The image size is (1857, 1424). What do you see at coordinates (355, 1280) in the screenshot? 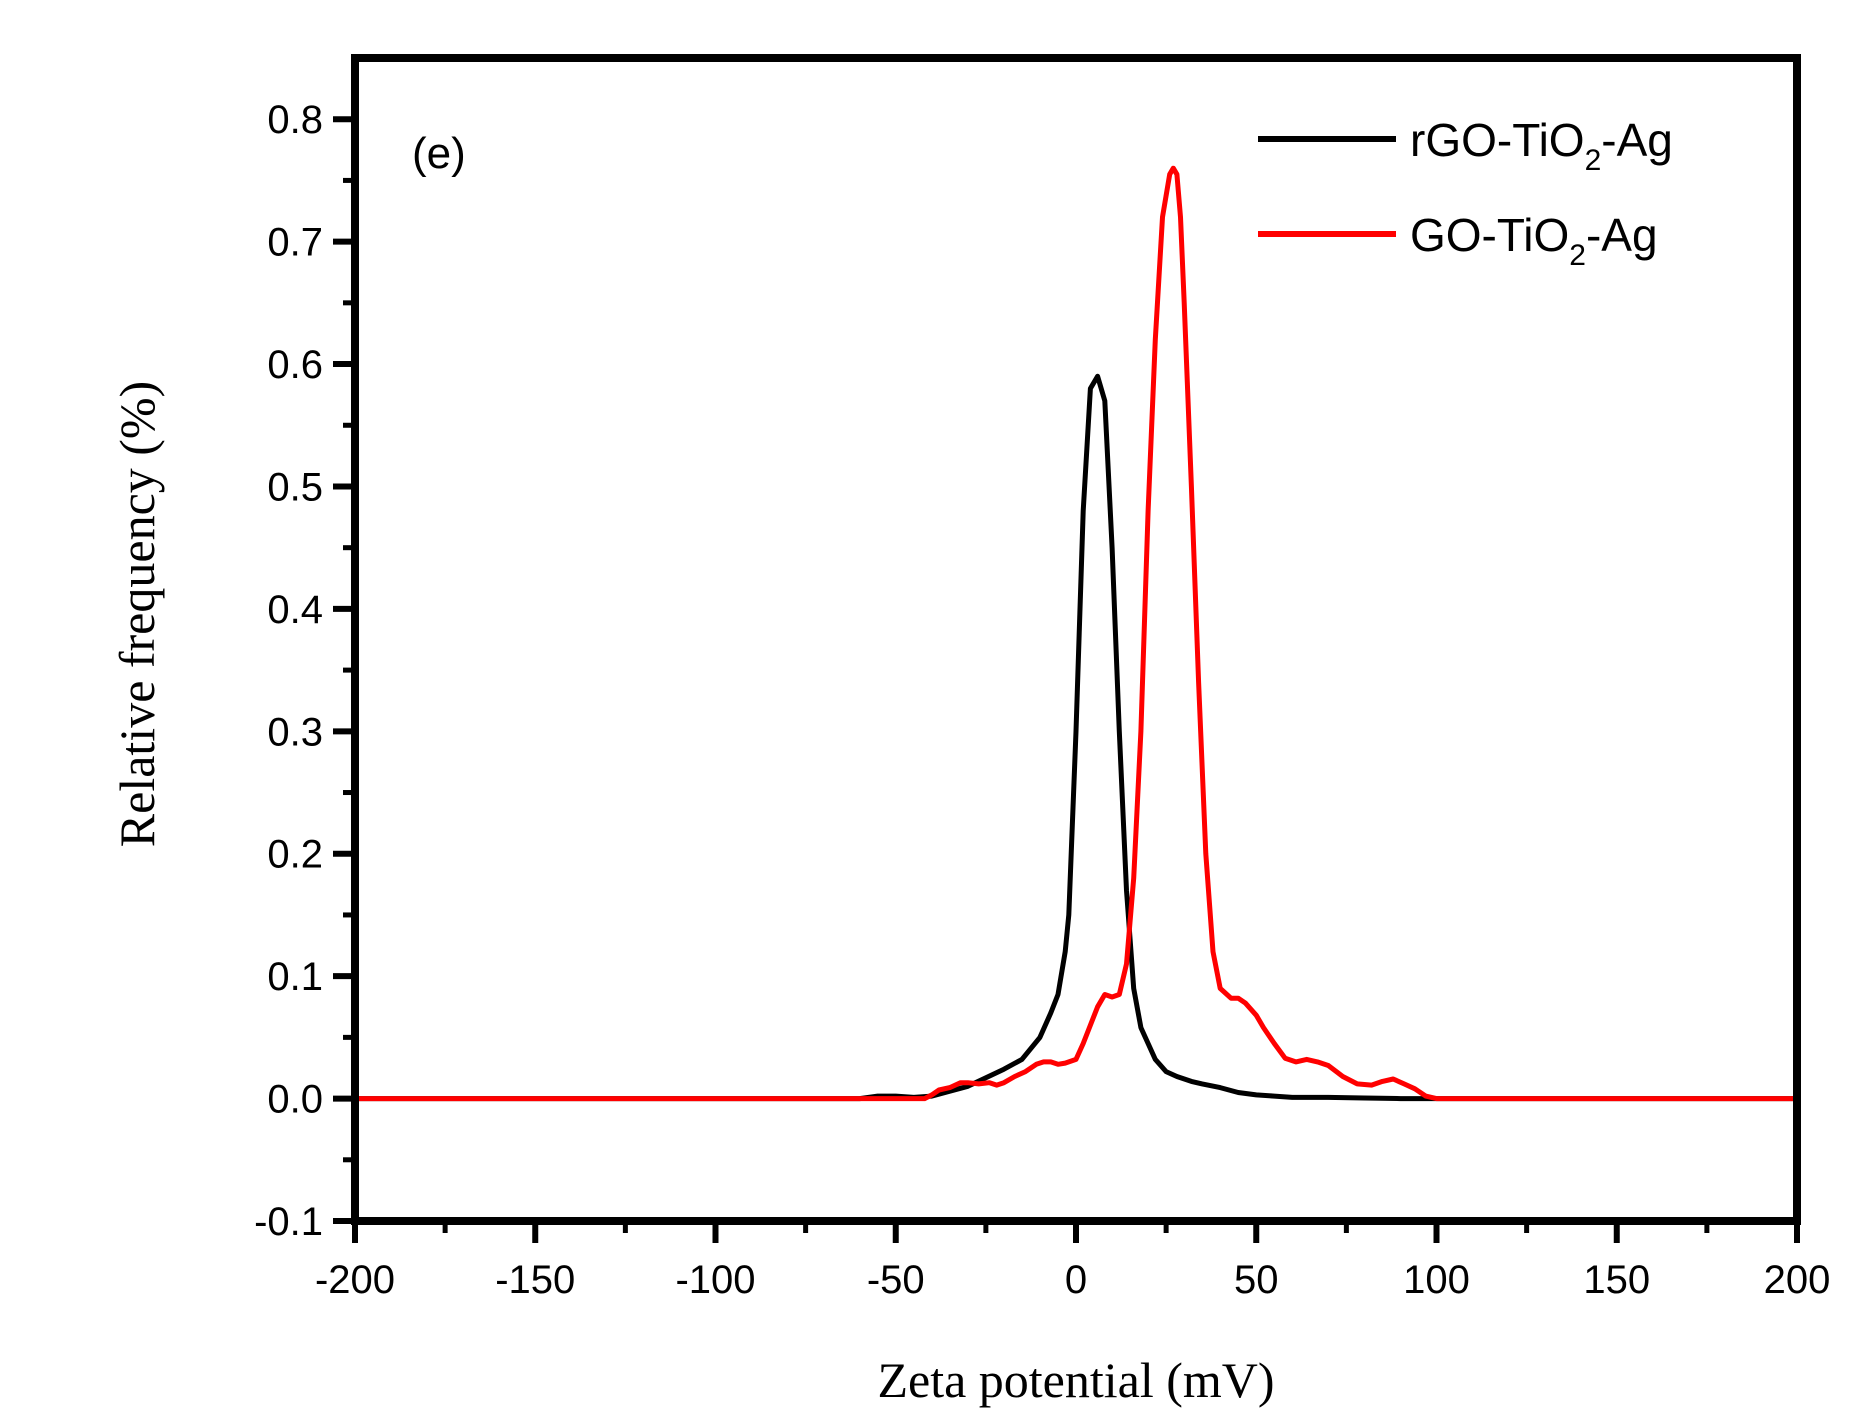
I see `x-tick-label: -200` at bounding box center [355, 1280].